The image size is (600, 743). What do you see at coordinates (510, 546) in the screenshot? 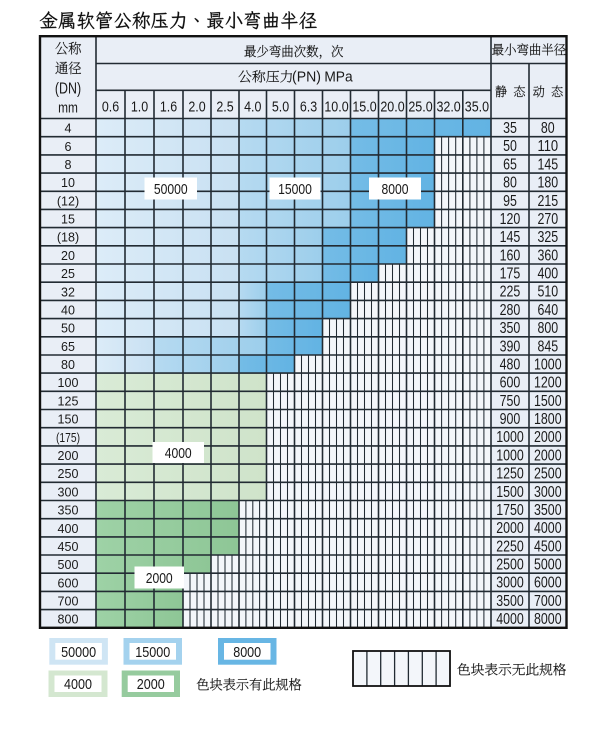
I see `svg-text: 2250` at bounding box center [510, 546].